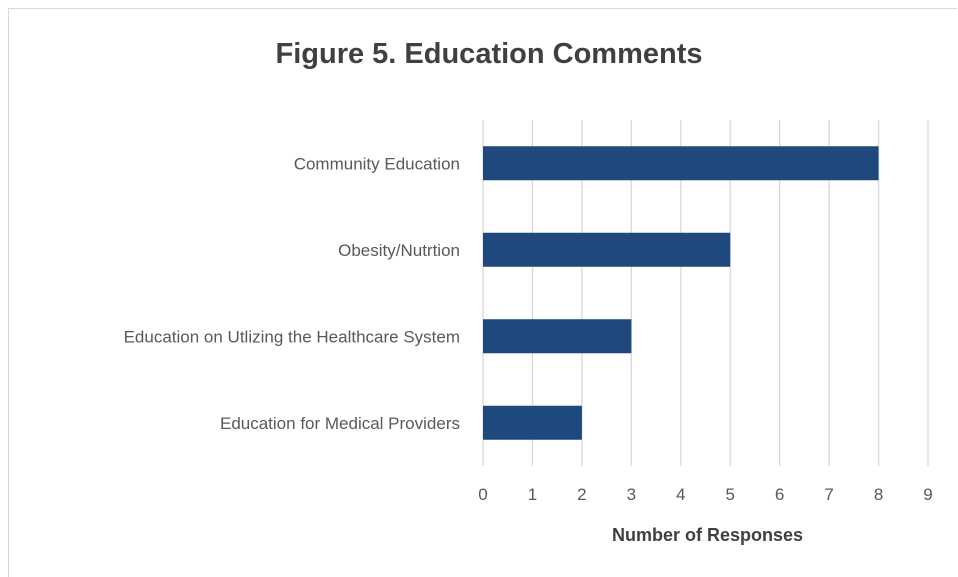  I want to click on x-tick-label: 5, so click(729, 494).